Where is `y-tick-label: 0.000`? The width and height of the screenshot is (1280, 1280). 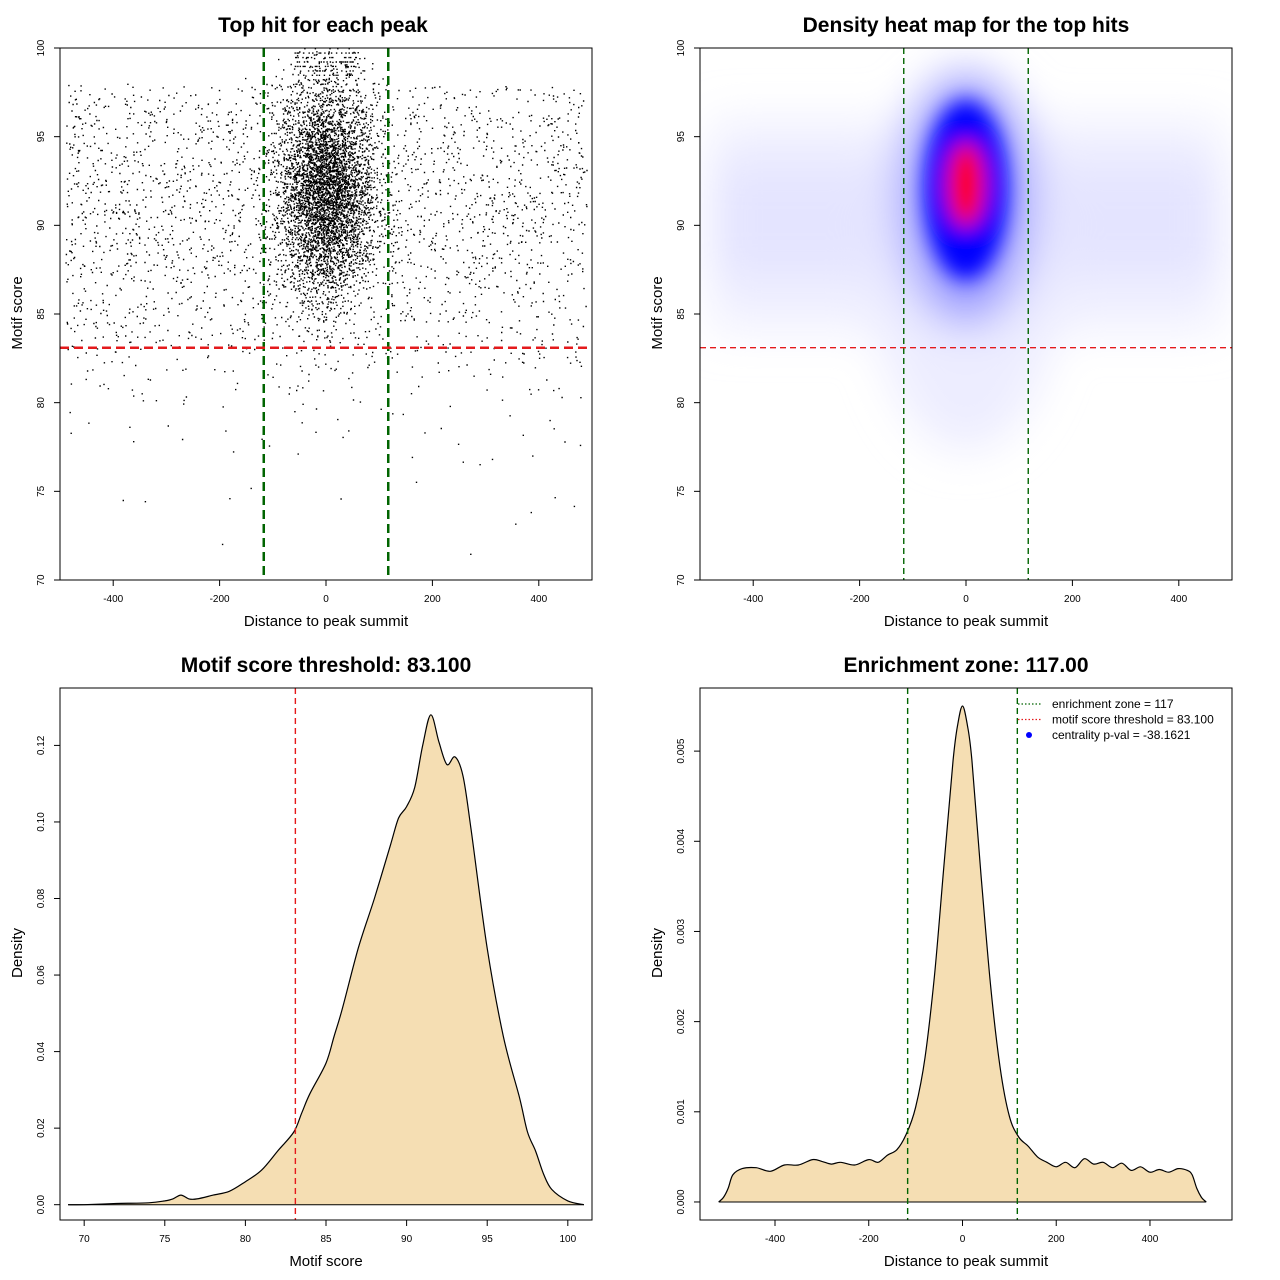
y-tick-label: 0.000 is located at coordinates (681, 1201).